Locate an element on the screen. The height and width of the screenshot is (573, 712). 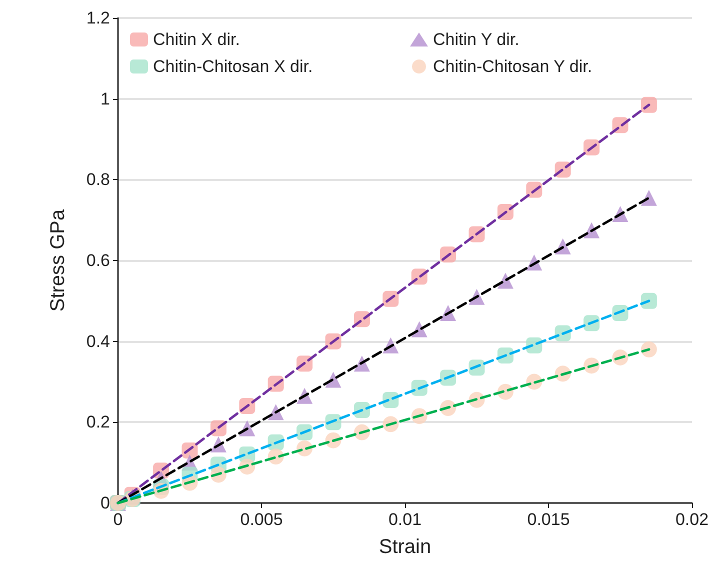
y-tick-label: 0 is located at coordinates (105, 503).